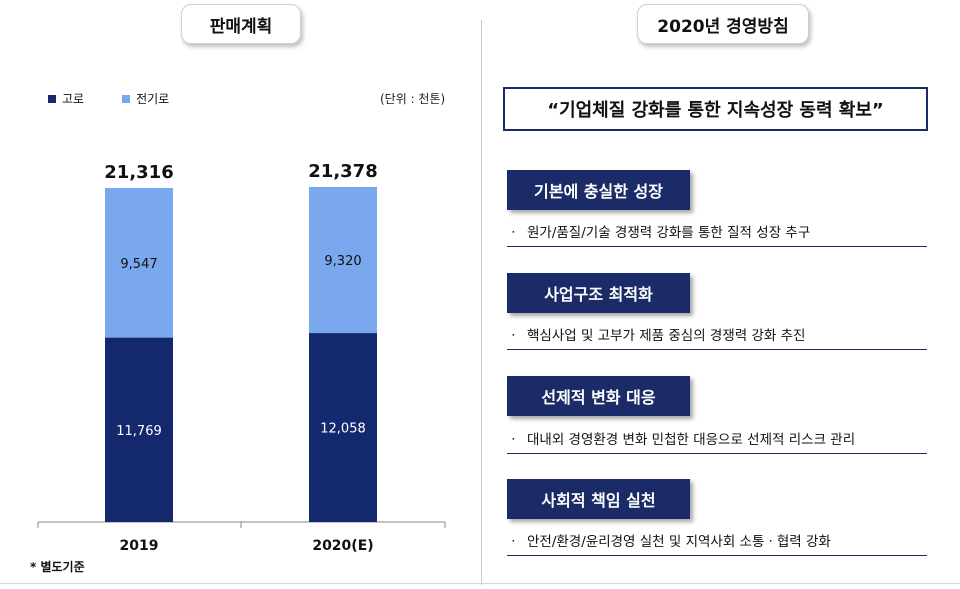 The image size is (960, 589). Describe the element at coordinates (138, 172) in the screenshot. I see `total-label: 21,316` at that location.